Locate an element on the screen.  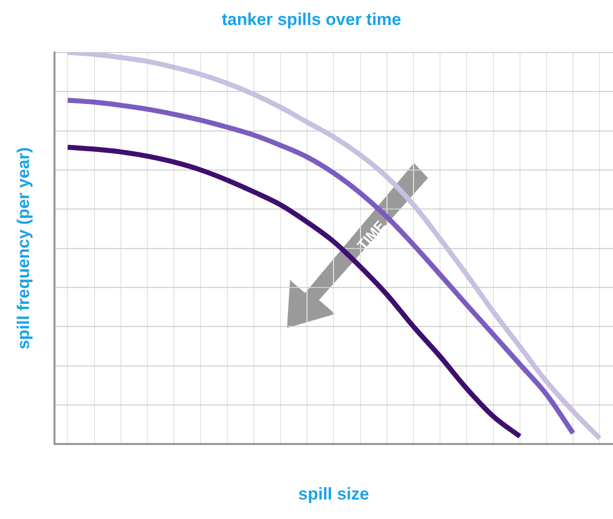
x-axis-title: spill size is located at coordinates (334, 494).